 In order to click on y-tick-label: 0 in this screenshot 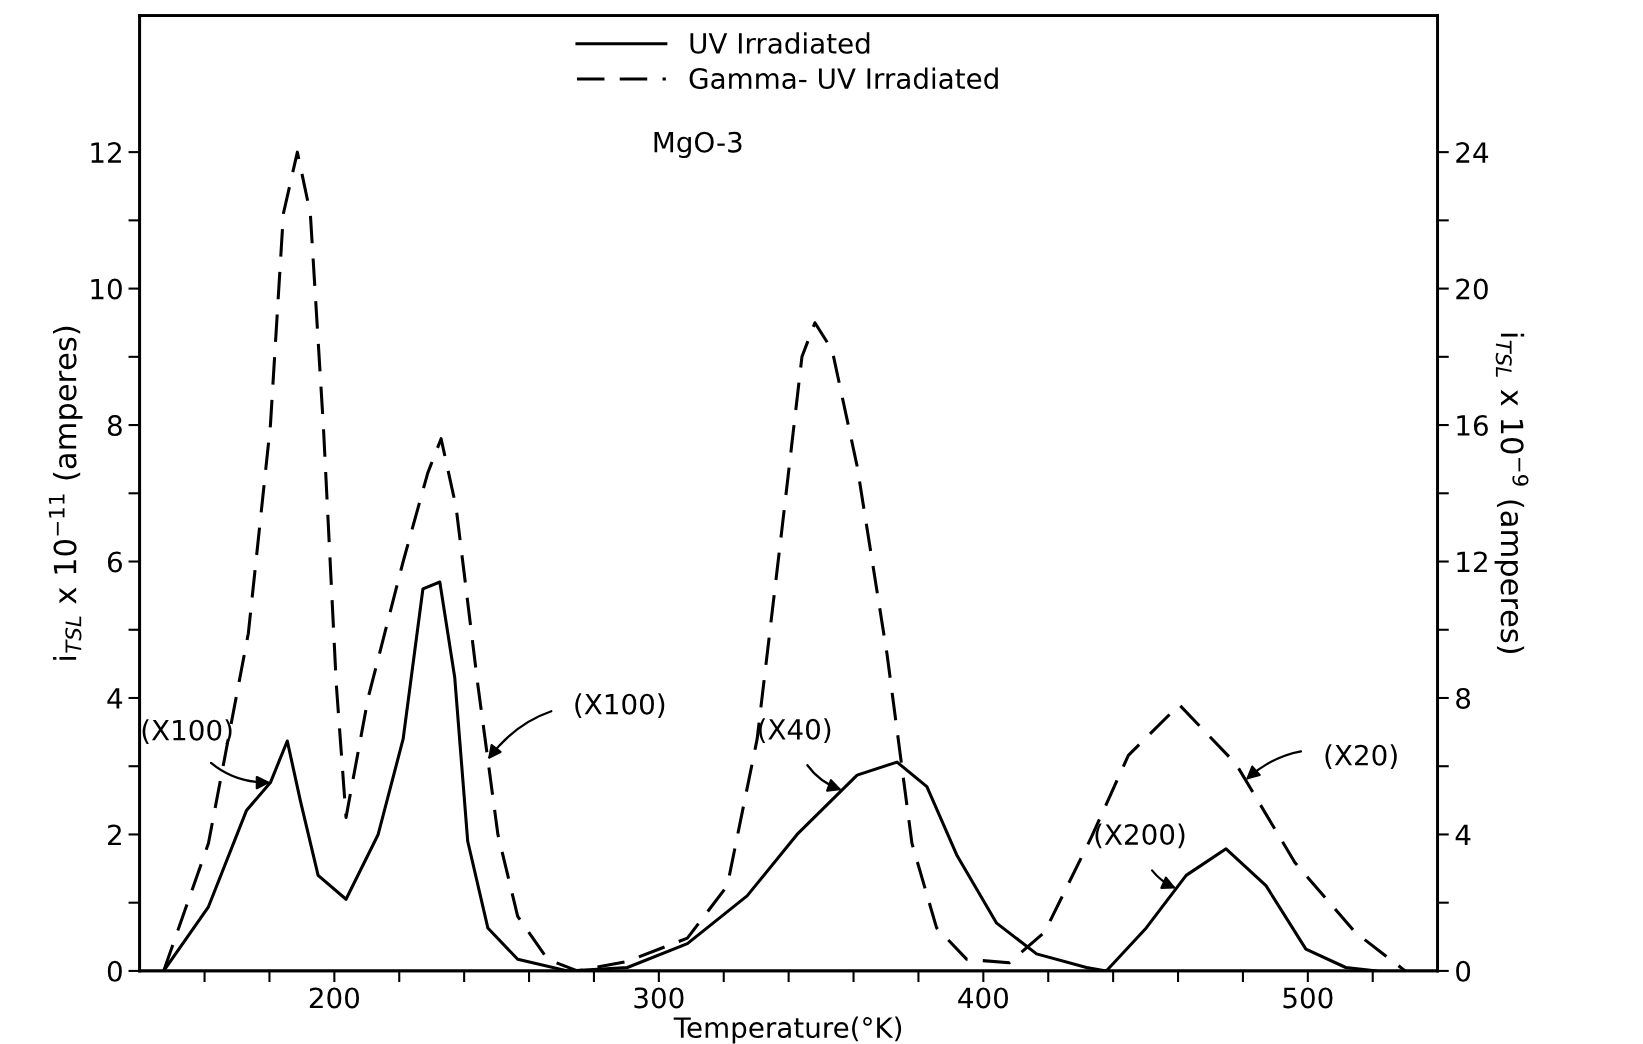, I will do `click(114, 971)`.